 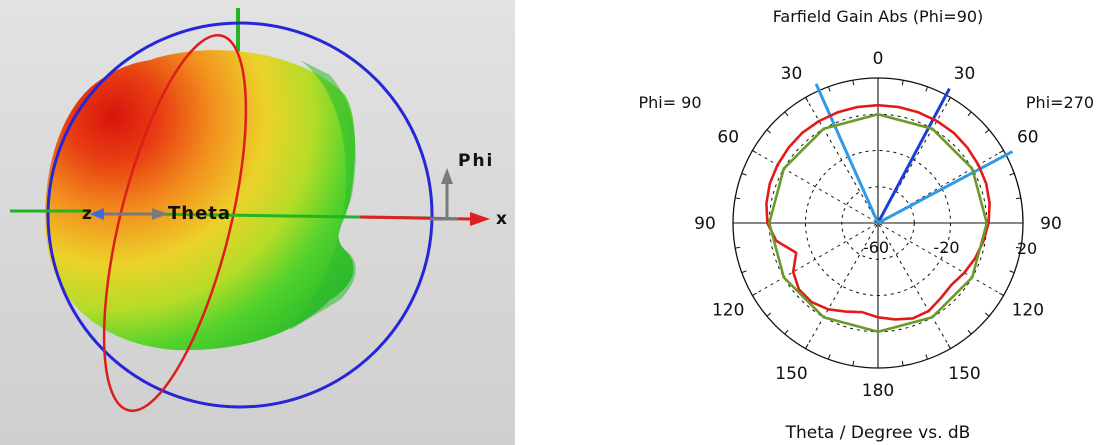 I want to click on direction-lines, so click(x=914, y=154).